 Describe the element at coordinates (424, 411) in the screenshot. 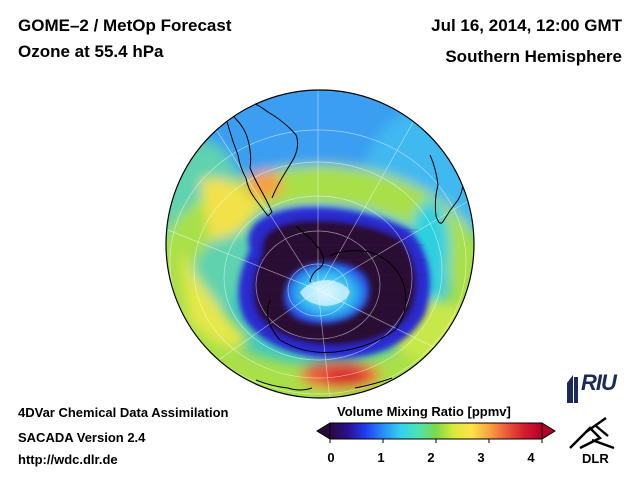

I see `colorbar-label: Volume Mixing Ratio [ppmv]` at that location.